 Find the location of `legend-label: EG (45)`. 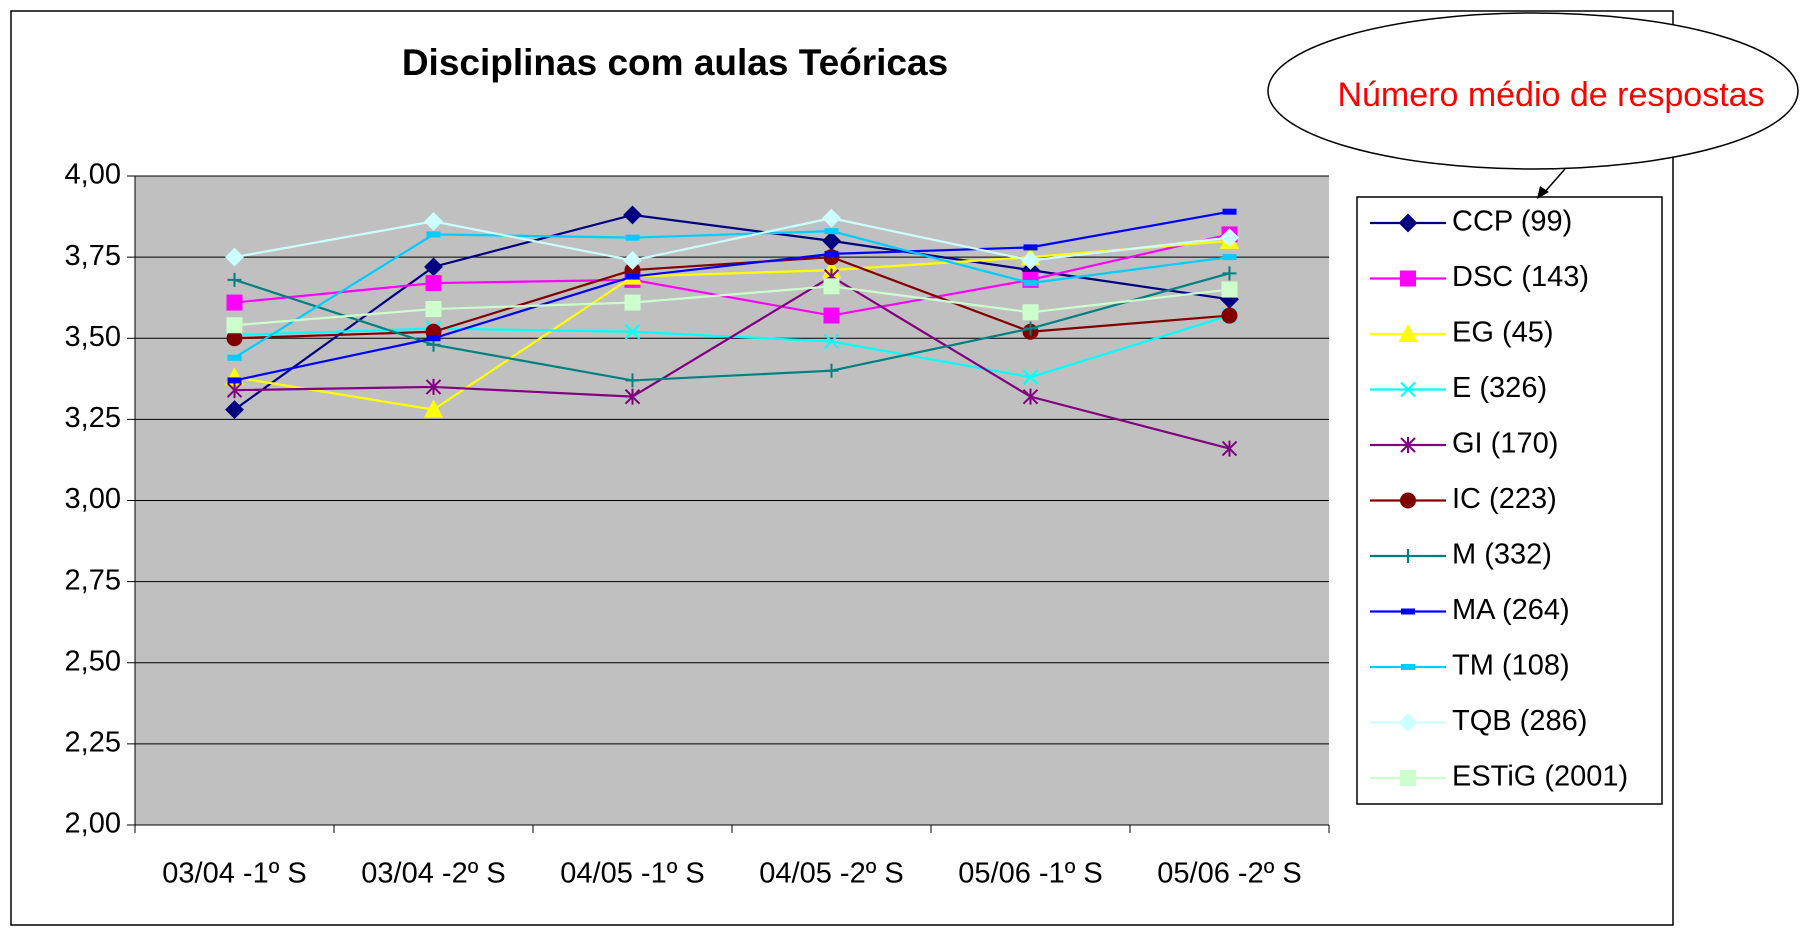

legend-label: EG (45) is located at coordinates (1503, 333).